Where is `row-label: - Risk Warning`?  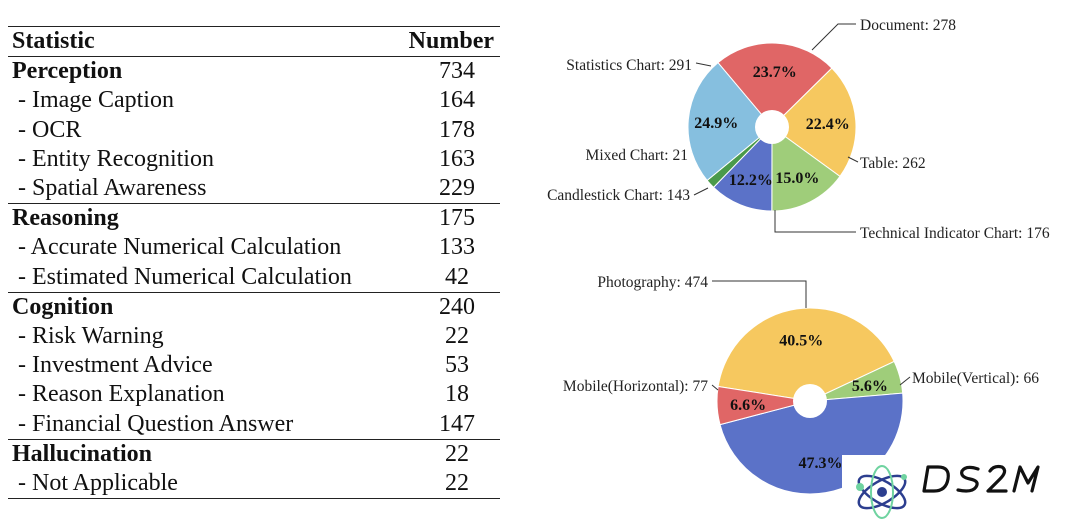 row-label: - Risk Warning is located at coordinates (91, 335).